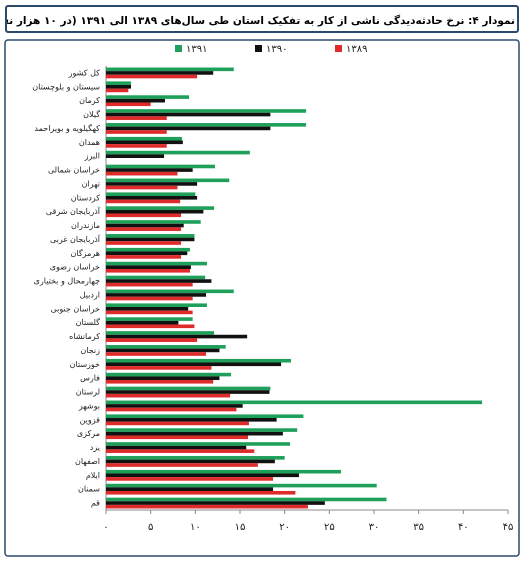 The width and height of the screenshot is (530, 563). What do you see at coordinates (276, 49) in the screenshot?
I see `legend-label: ۱۳۹۰` at bounding box center [276, 49].